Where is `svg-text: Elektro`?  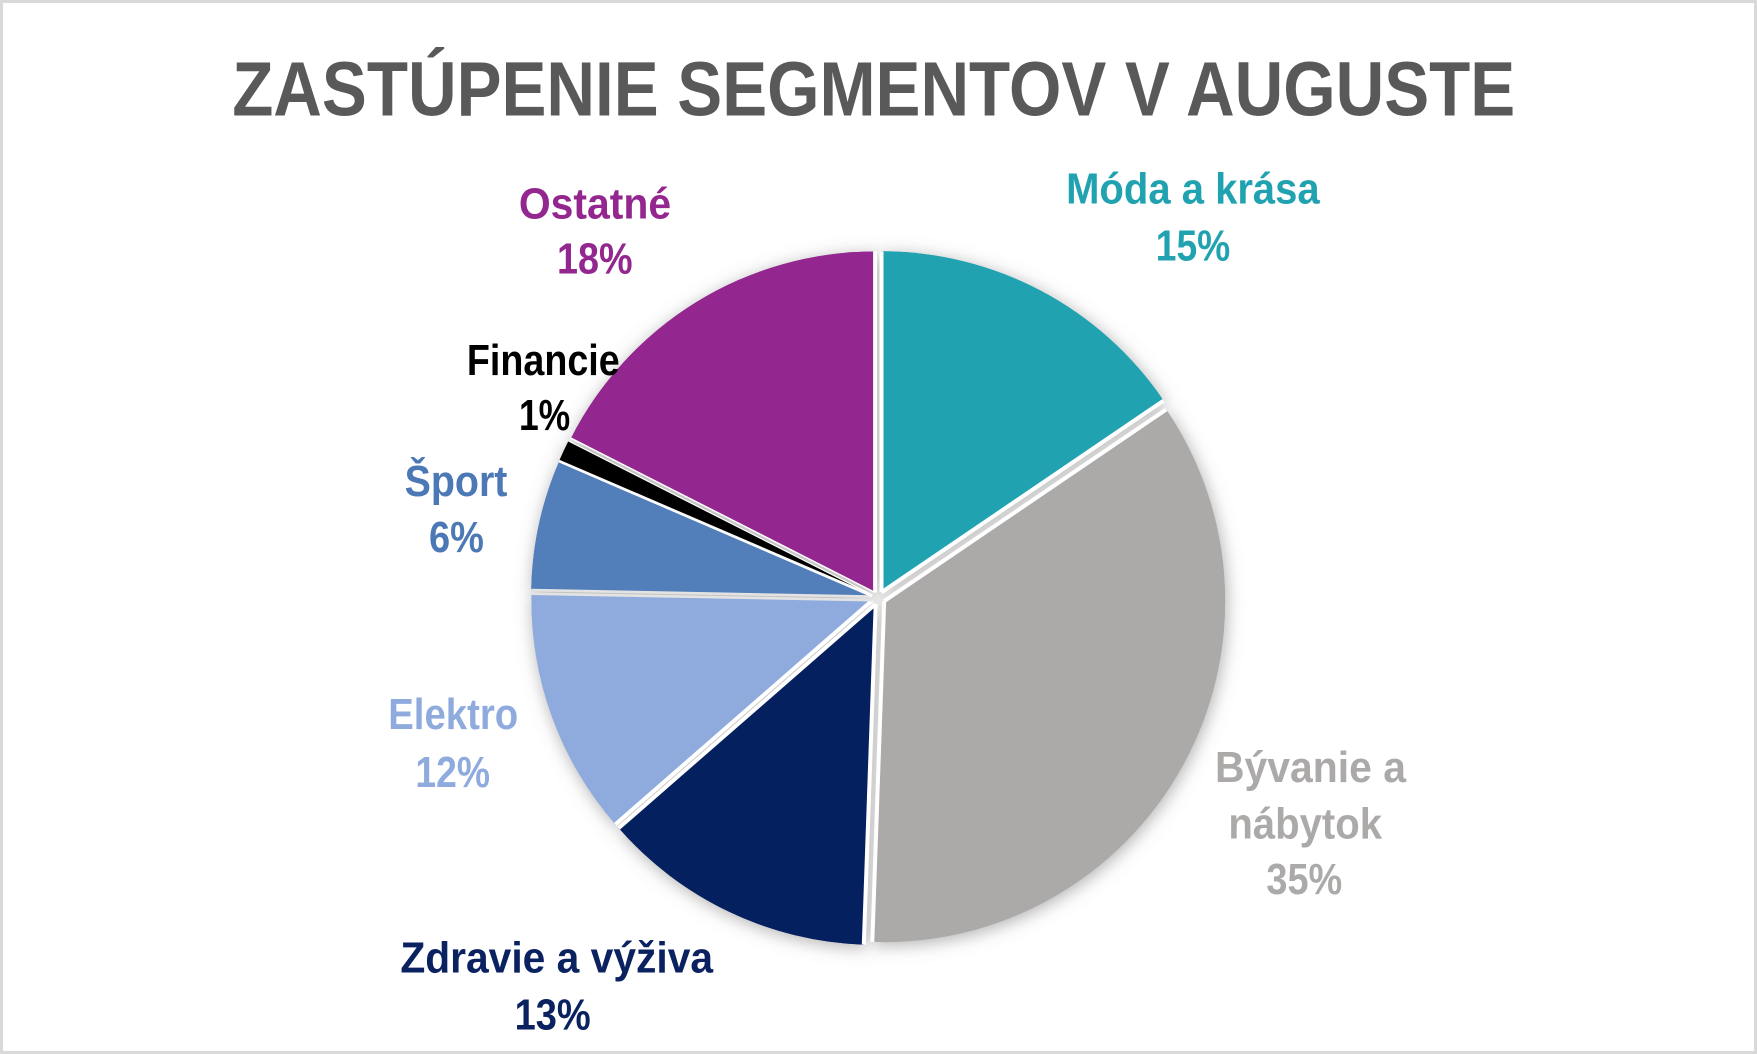 svg-text: Elektro is located at coordinates (453, 715).